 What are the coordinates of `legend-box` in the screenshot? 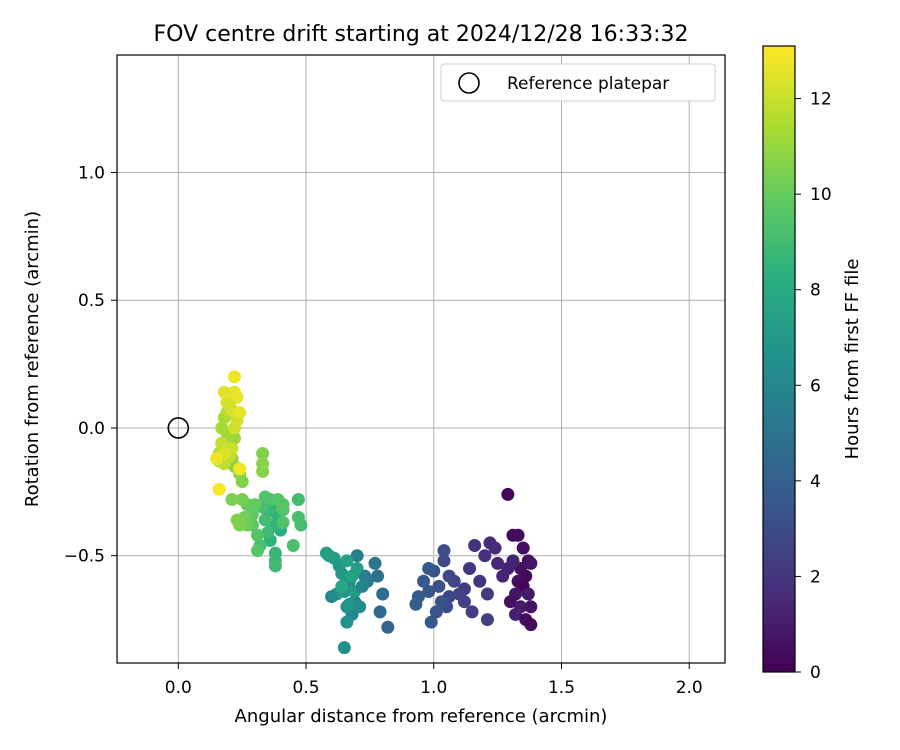 It's located at (578, 82).